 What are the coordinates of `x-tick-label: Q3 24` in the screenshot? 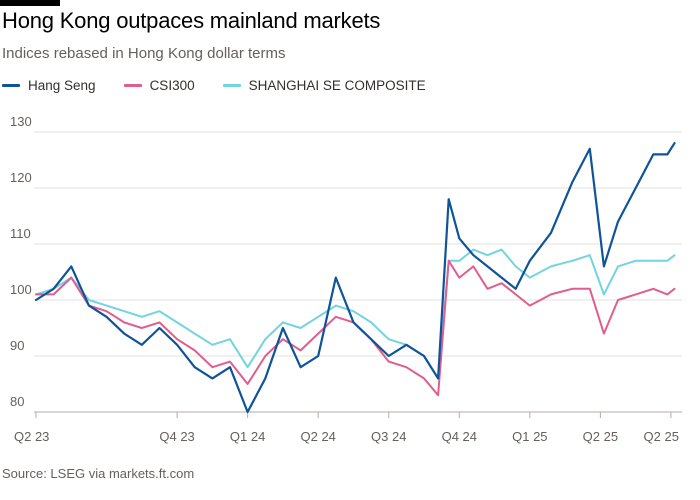 It's located at (388, 436).